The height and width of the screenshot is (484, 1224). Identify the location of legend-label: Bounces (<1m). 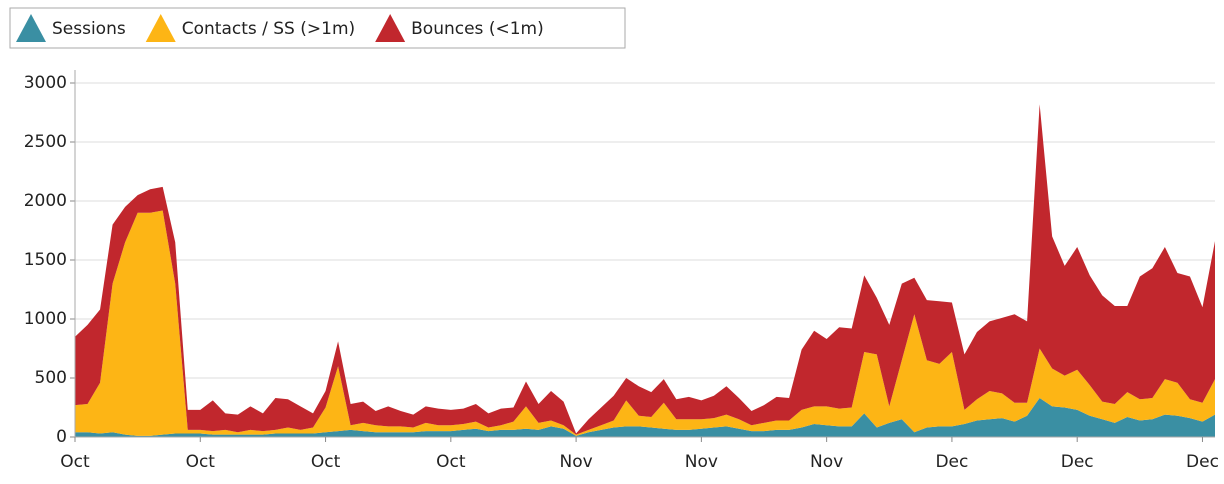
(477, 29).